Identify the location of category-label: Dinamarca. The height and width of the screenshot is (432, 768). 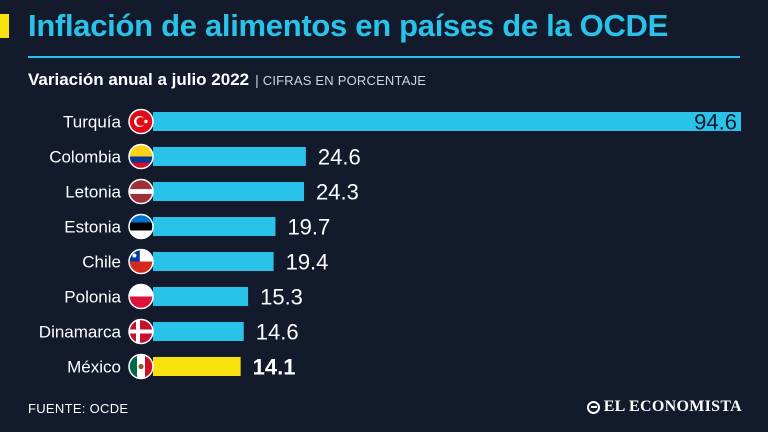
(80, 332).